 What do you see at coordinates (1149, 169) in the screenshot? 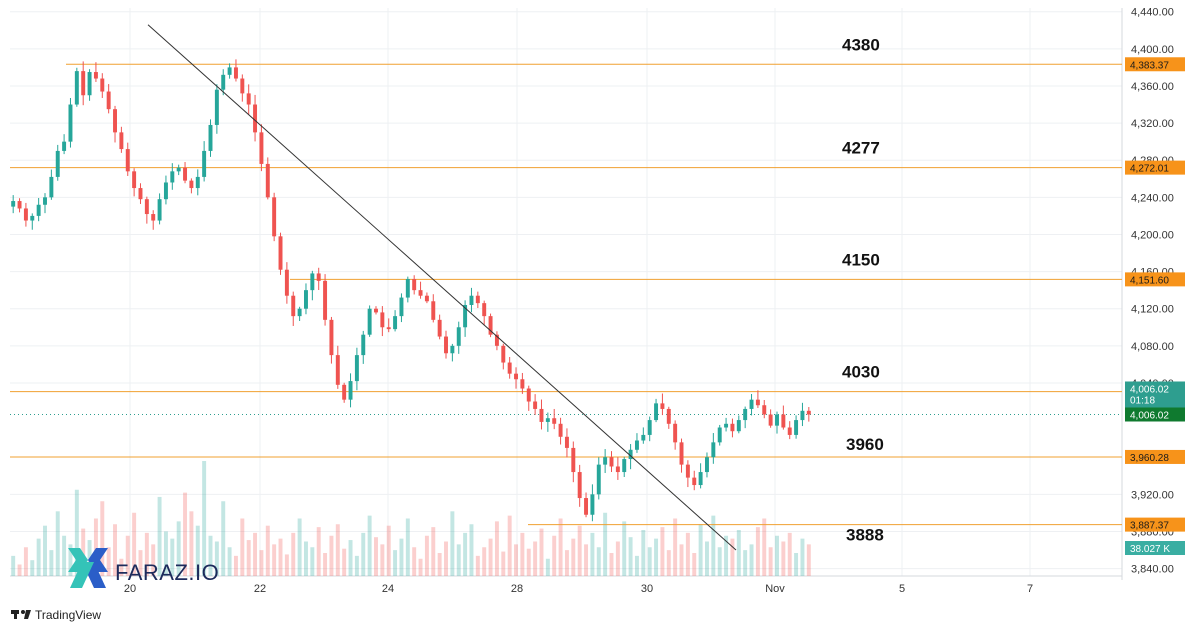
I see `tag-value: 4,272.01` at bounding box center [1149, 169].